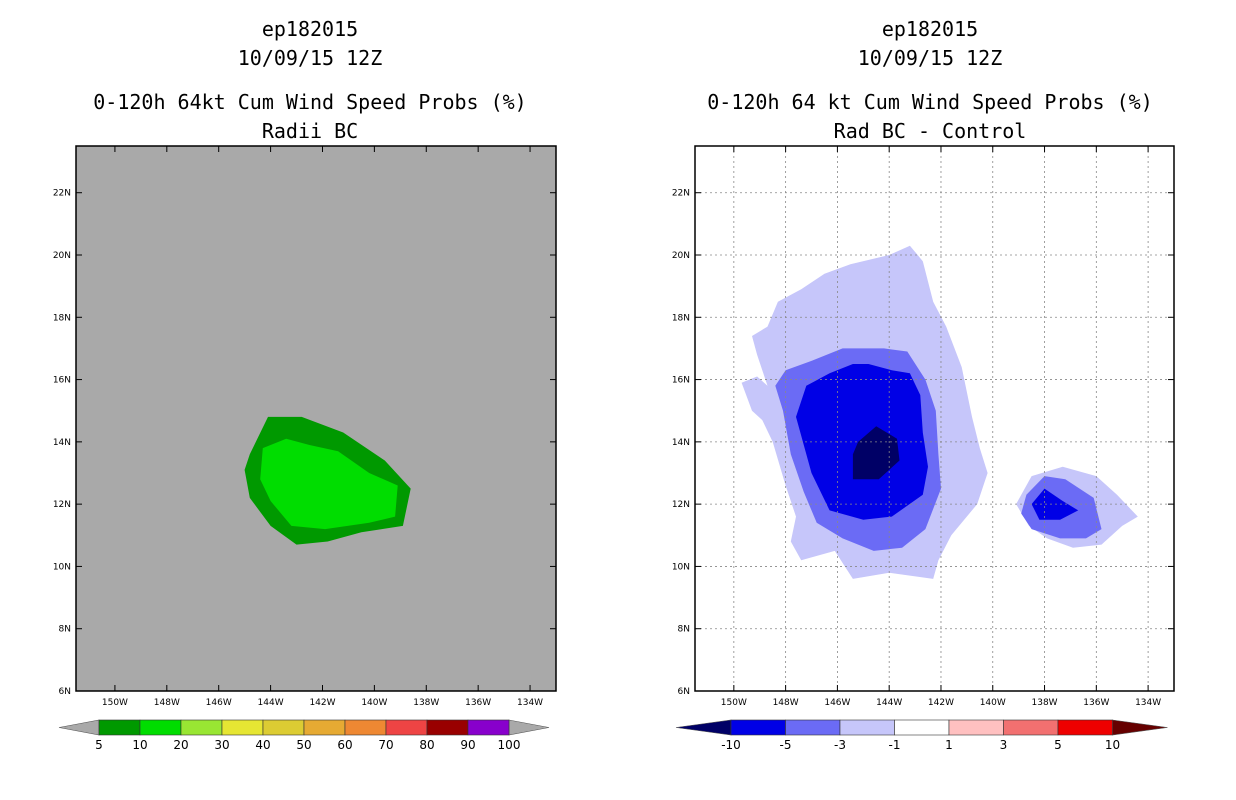  I want to click on colorbar: -10 -5 -3 -1 1 3 5 10, so click(921, 735).